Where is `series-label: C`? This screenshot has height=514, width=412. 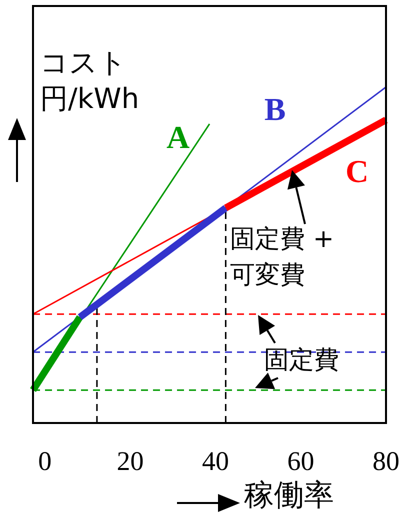
series-label: C is located at coordinates (357, 171).